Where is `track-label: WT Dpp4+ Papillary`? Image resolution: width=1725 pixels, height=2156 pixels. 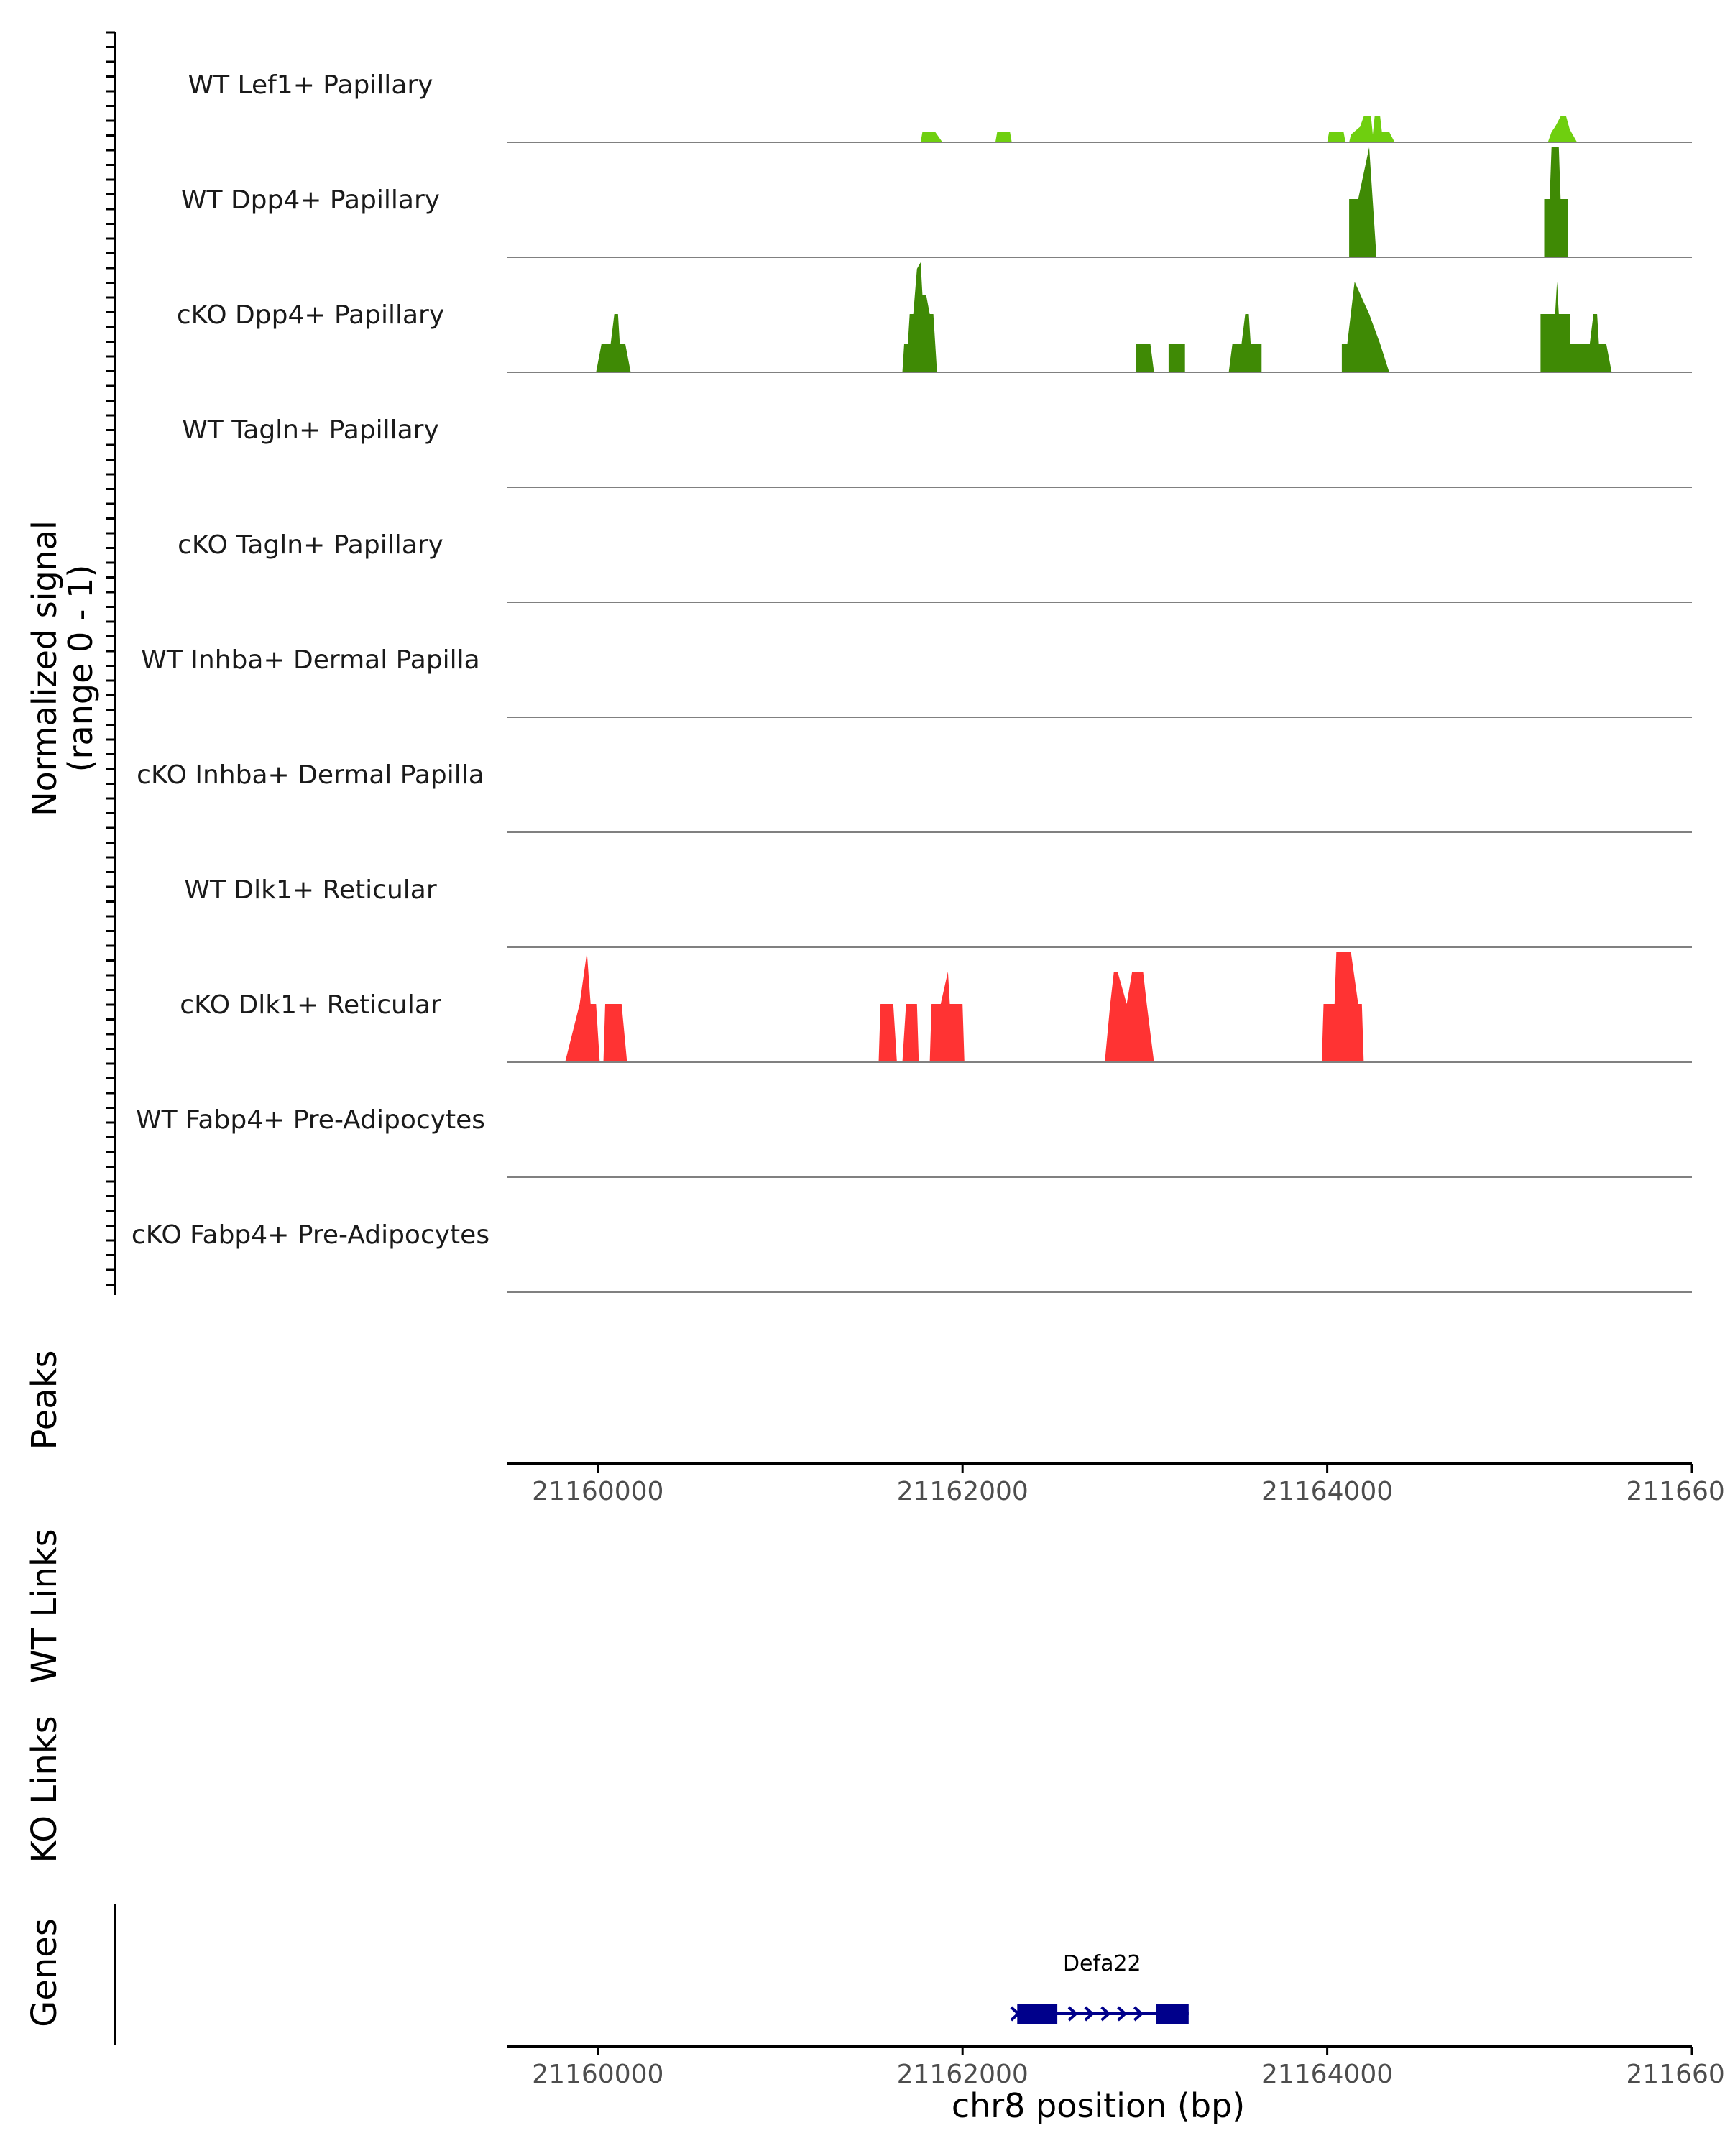
track-label: WT Dpp4+ Papillary is located at coordinates (310, 200).